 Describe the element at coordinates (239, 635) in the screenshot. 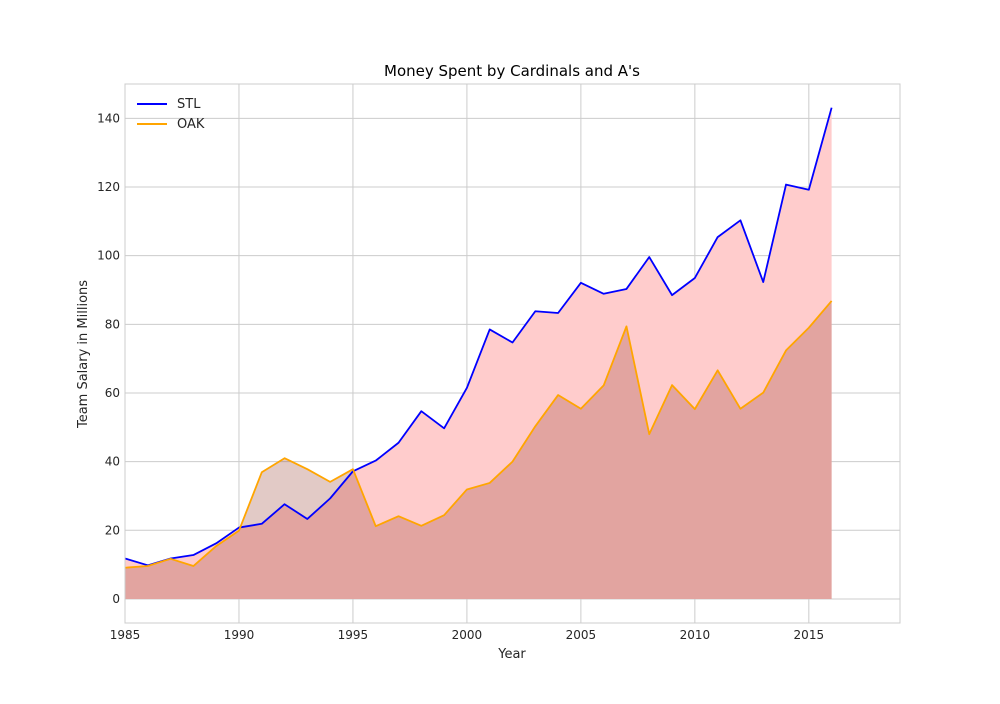

I see `x-tick-label: 1990` at that location.